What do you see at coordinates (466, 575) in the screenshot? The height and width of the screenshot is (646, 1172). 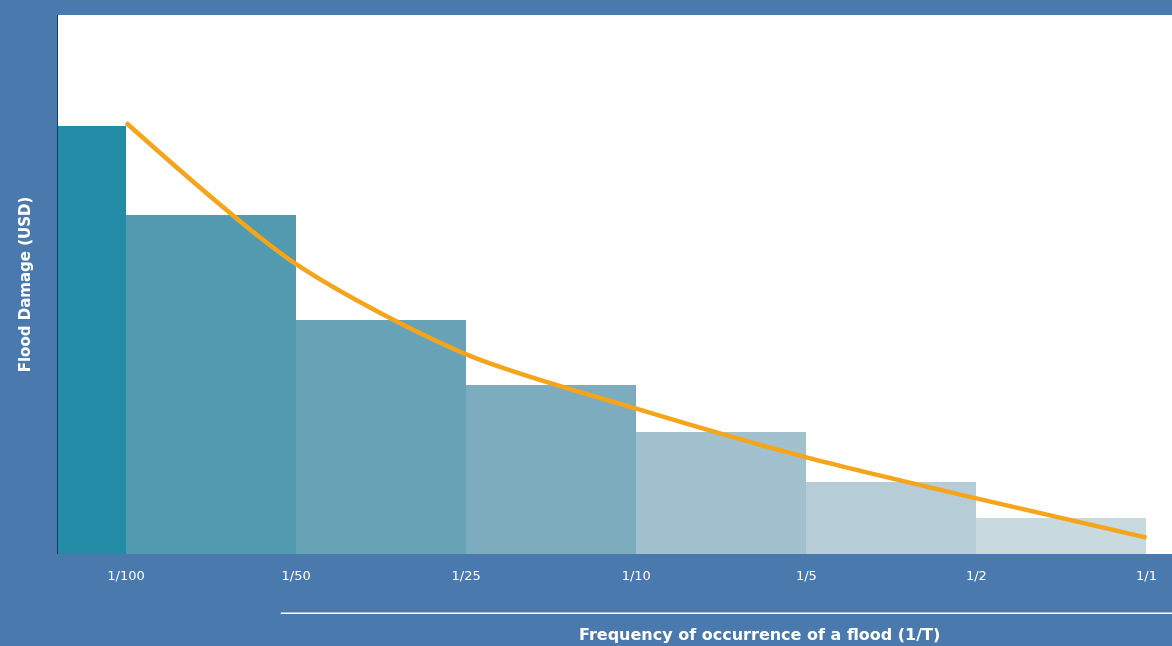 I see `x-tick-label: 1/25` at bounding box center [466, 575].